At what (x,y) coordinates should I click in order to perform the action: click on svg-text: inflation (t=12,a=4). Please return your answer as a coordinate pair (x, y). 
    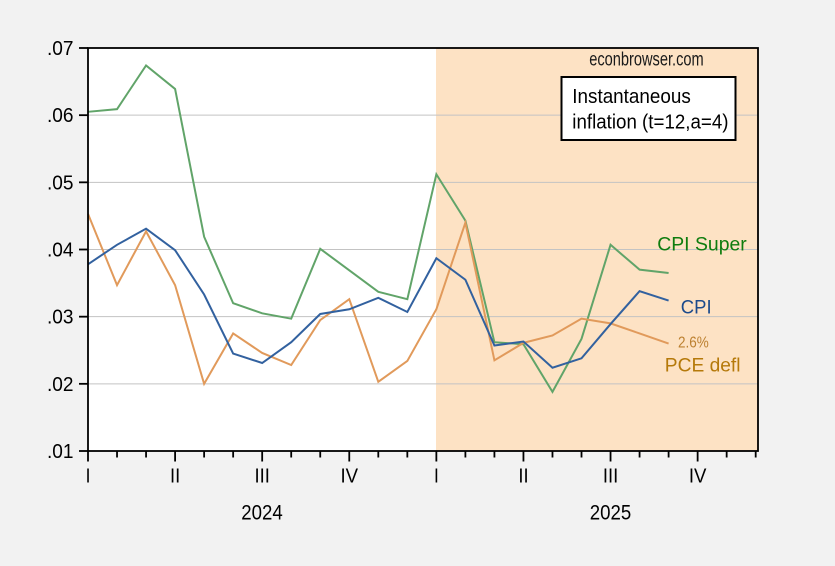
    Looking at the image, I should click on (650, 121).